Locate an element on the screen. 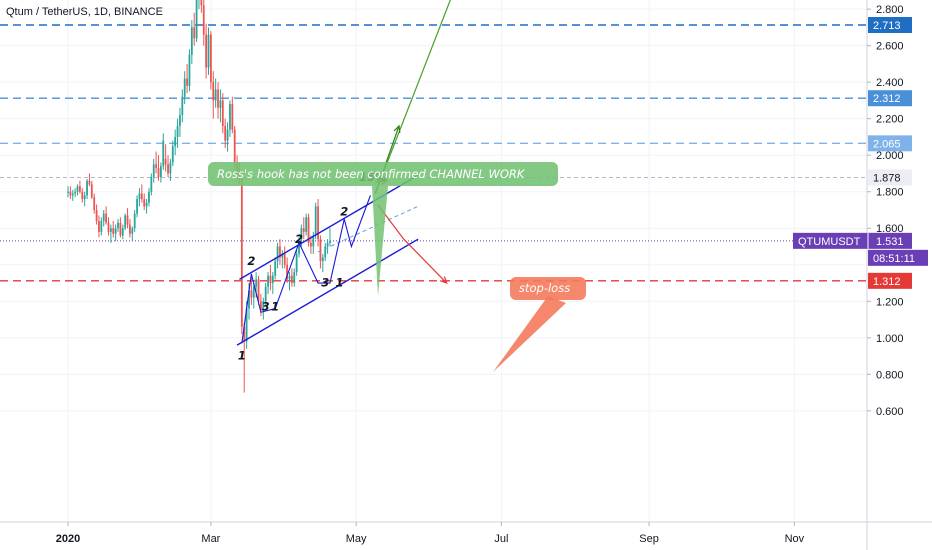 This screenshot has width=932, height=550. time-axis: 2020 Mar May Jul Sep Nov is located at coordinates (430, 533).